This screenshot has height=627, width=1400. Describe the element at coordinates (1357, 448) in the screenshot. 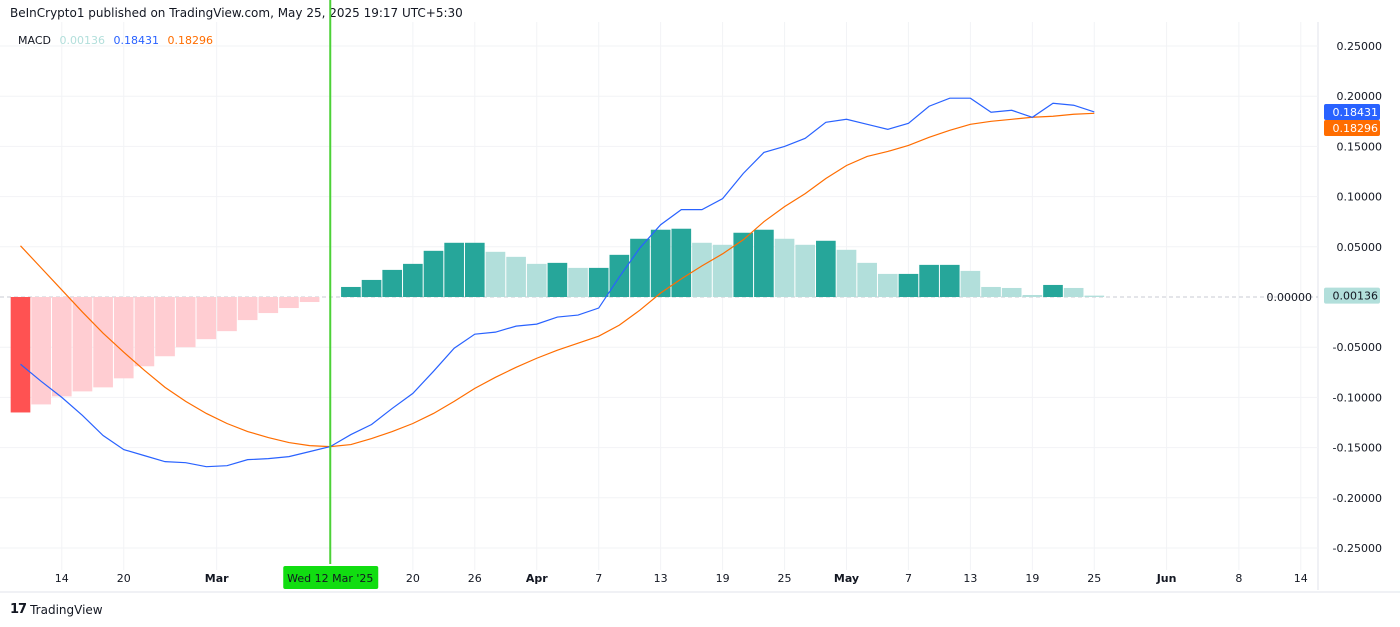

I see `y-tick-label: -0.15000` at that location.